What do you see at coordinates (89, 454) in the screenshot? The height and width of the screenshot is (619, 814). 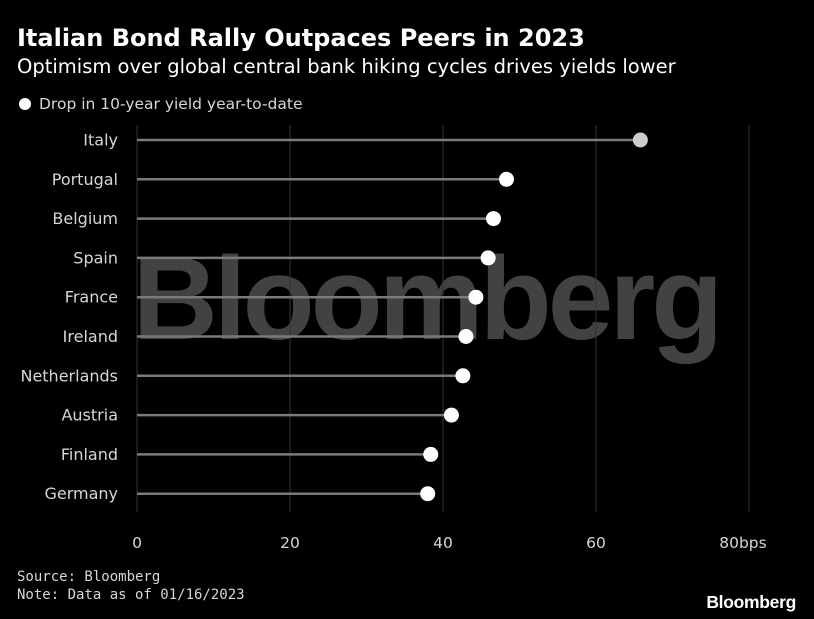 I see `category-label: Finland` at bounding box center [89, 454].